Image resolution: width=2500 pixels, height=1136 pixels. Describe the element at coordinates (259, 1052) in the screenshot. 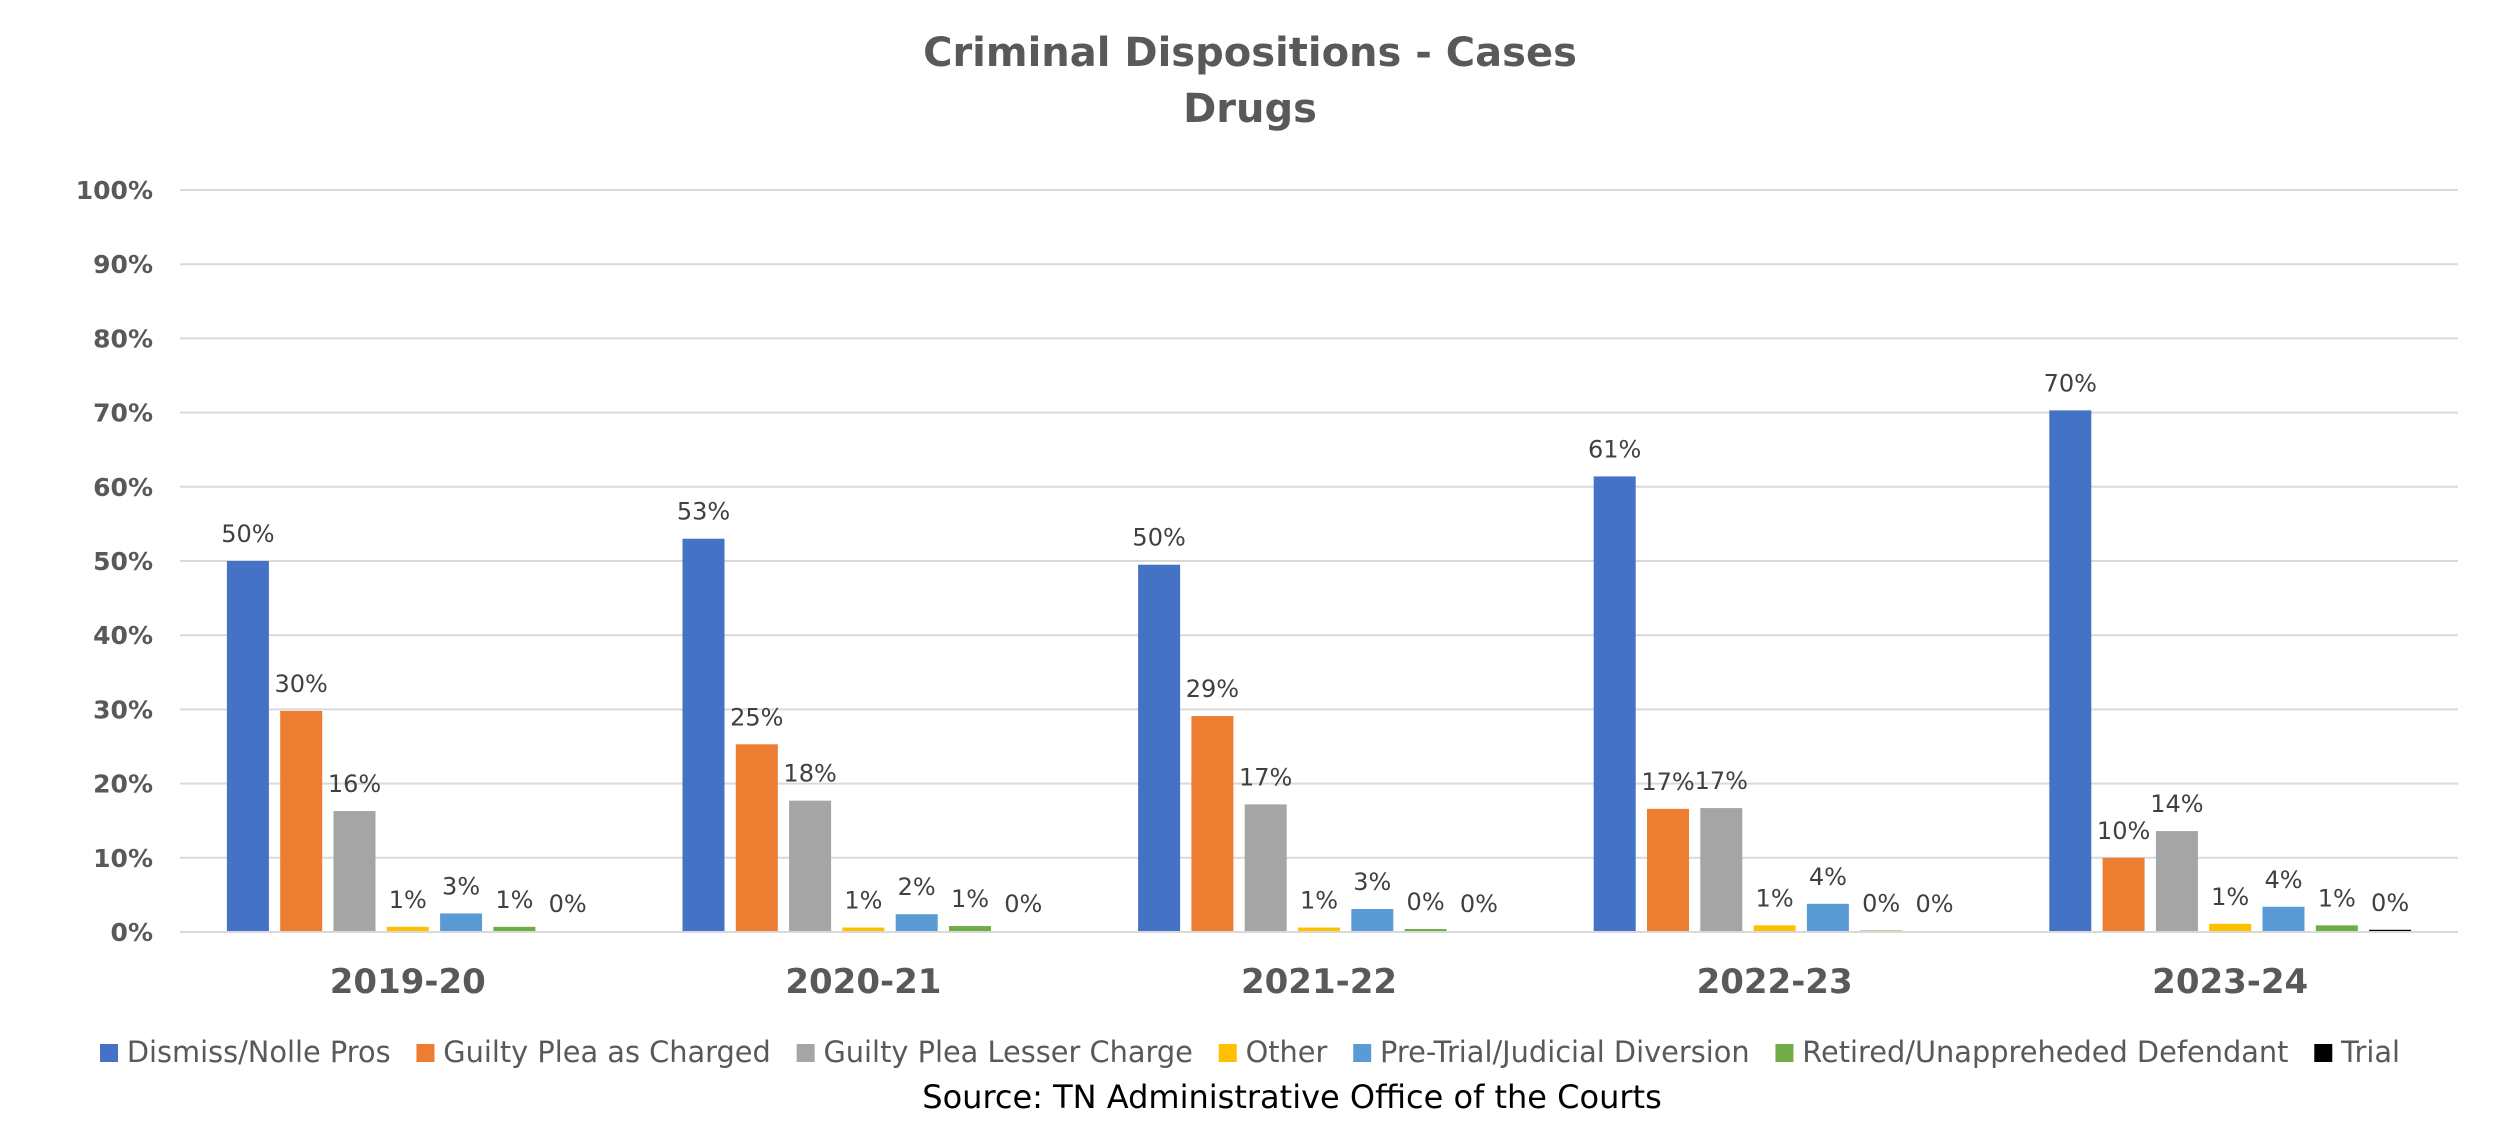

I see `legend-label: Dismiss/Nolle Pros` at that location.